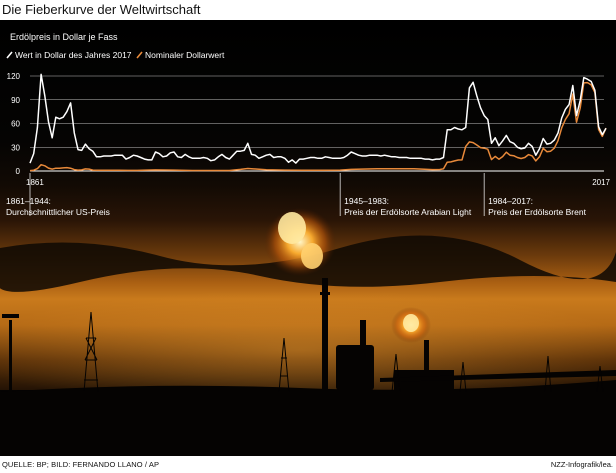 This screenshot has width=616, height=473. Describe the element at coordinates (15, 147) in the screenshot. I see `y-tick-label: 30` at that location.